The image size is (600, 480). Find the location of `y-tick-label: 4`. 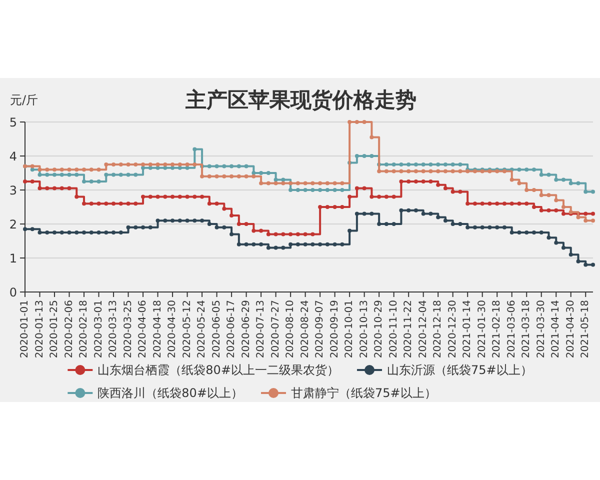

y-tick-label: 4 is located at coordinates (13, 157).